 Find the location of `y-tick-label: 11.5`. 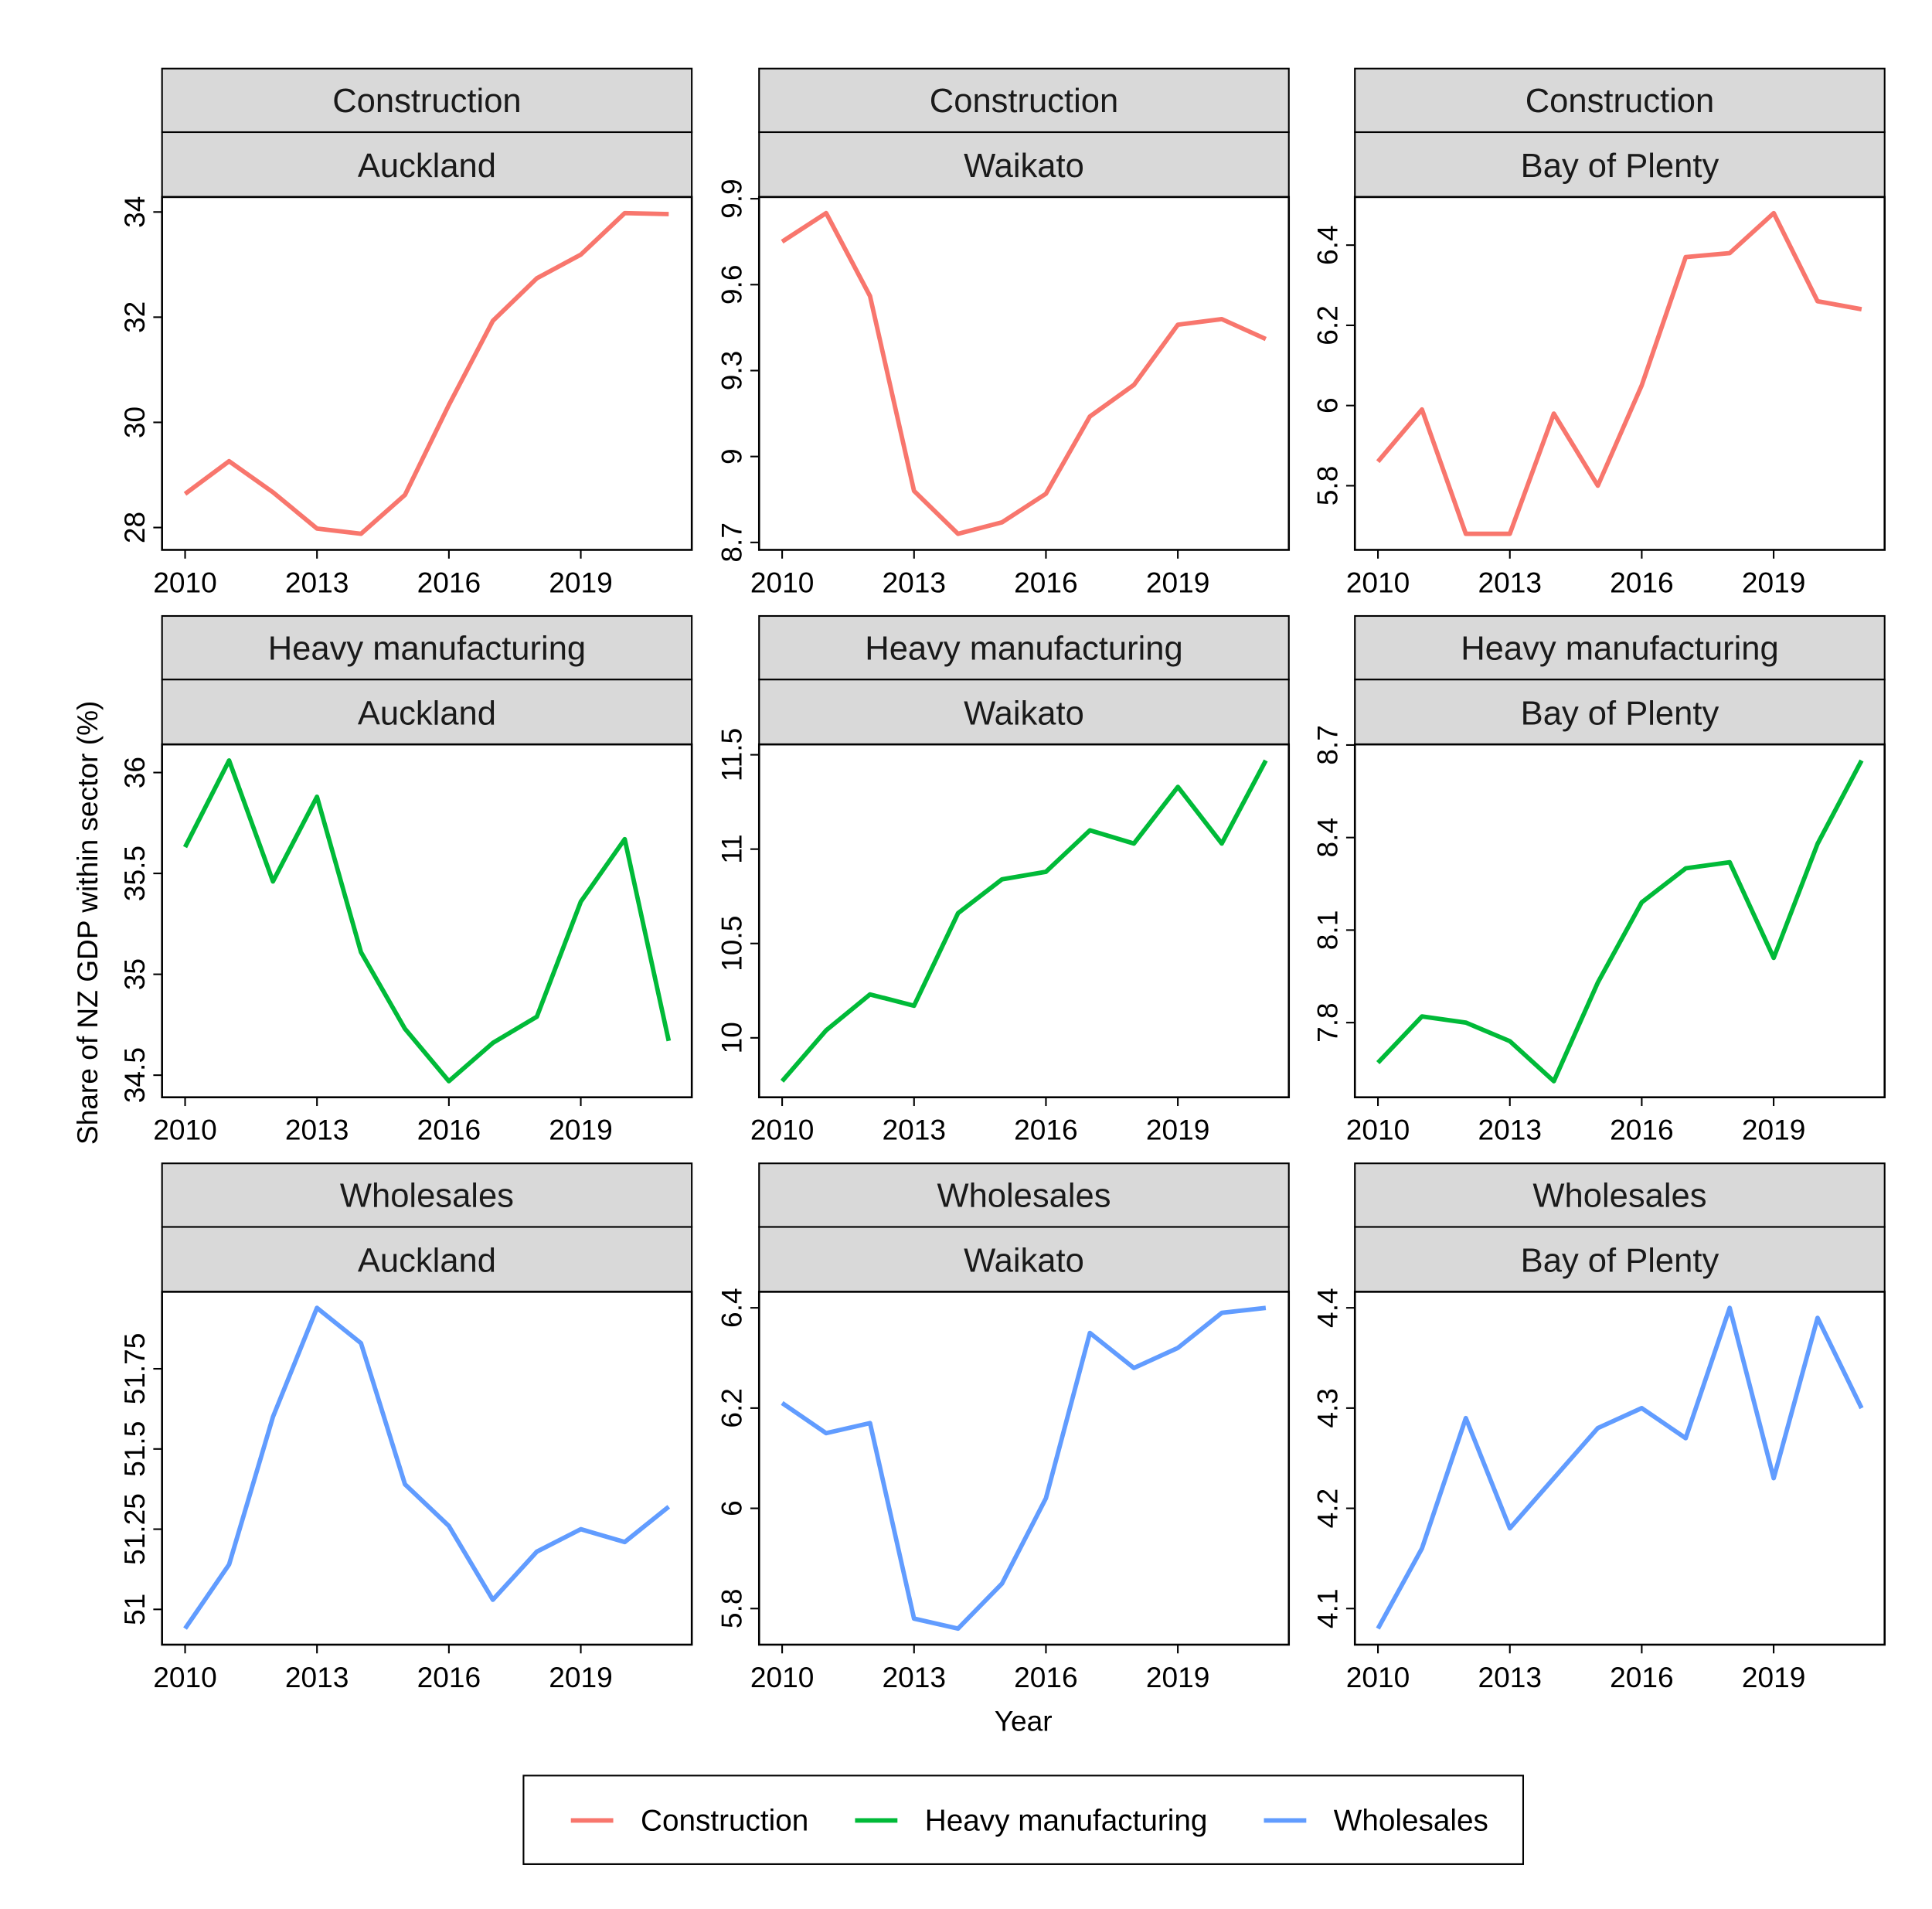

y-tick-label: 11.5 is located at coordinates (732, 754).